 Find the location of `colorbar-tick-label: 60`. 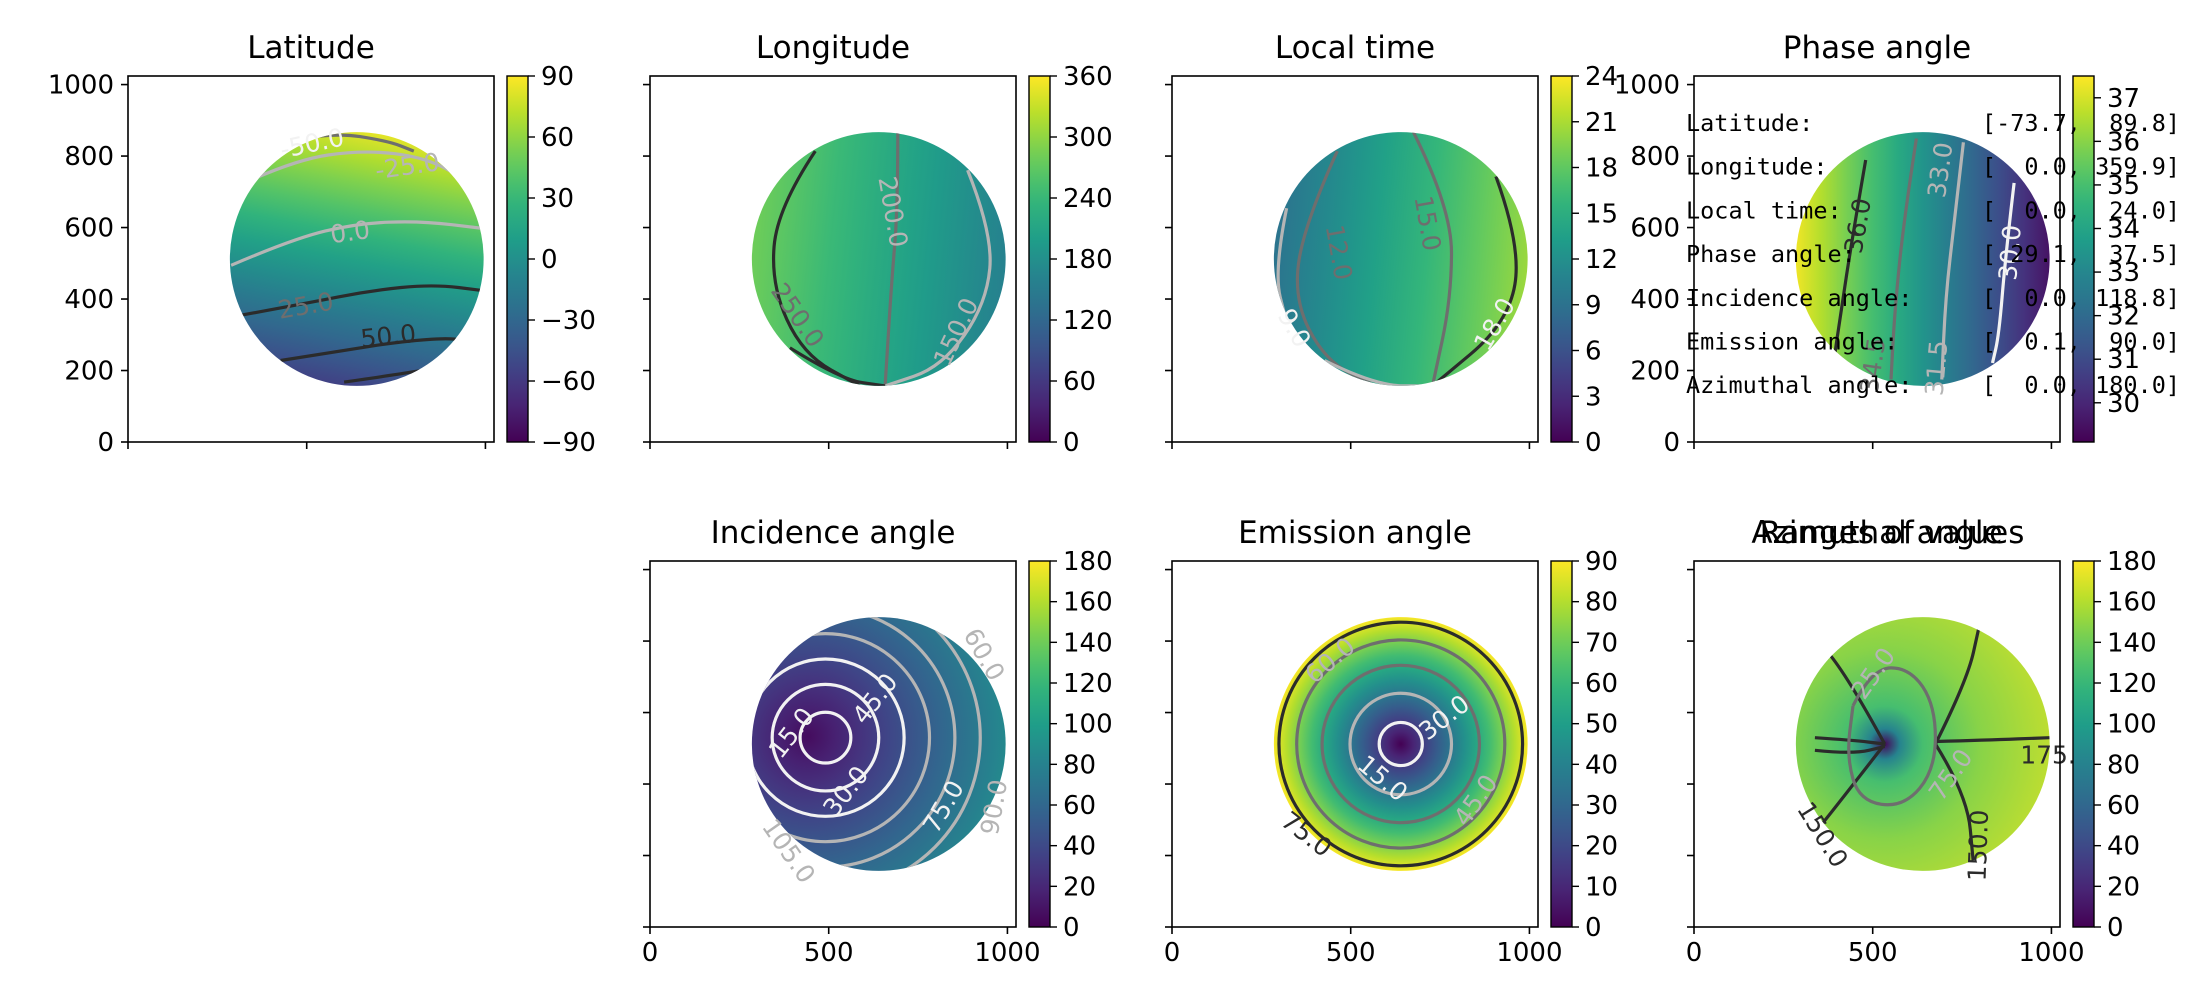

colorbar-tick-label: 60 is located at coordinates (1079, 806).